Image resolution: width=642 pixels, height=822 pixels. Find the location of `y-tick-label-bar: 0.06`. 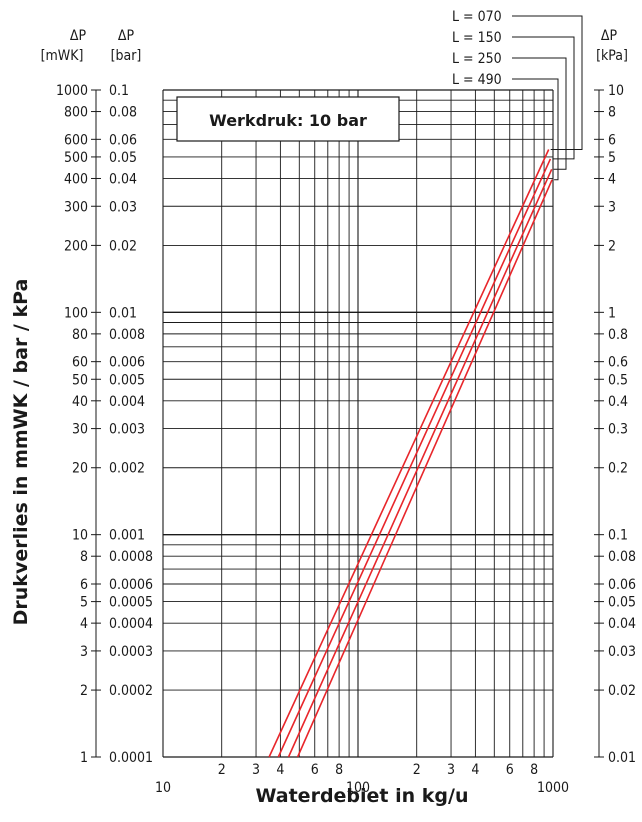

y-tick-label-bar: 0.06 is located at coordinates (123, 140).